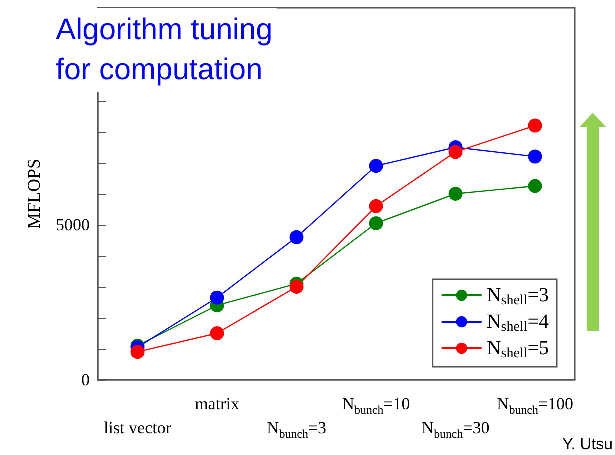 This screenshot has height=455, width=615. I want to click on x-tick-label: matrix, so click(217, 404).